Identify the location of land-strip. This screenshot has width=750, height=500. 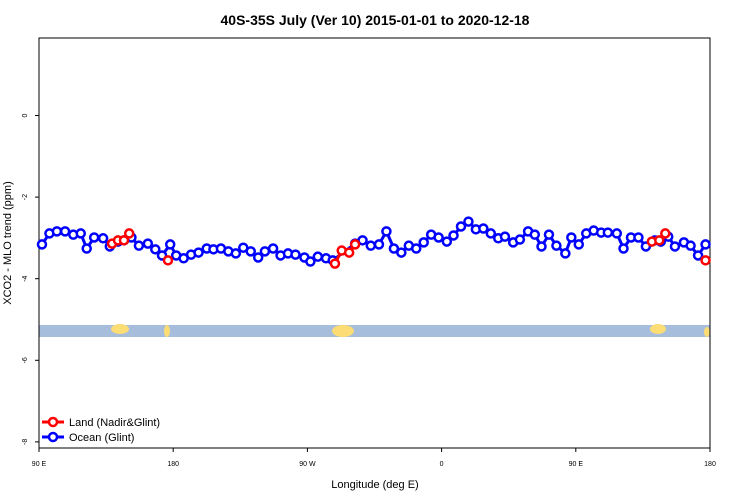
(374, 330).